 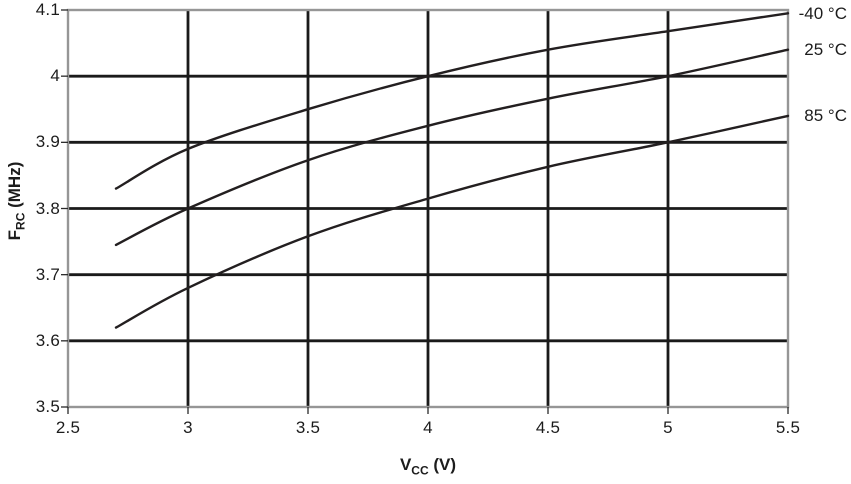 What do you see at coordinates (668, 427) in the screenshot?
I see `x-tick-label: 5` at bounding box center [668, 427].